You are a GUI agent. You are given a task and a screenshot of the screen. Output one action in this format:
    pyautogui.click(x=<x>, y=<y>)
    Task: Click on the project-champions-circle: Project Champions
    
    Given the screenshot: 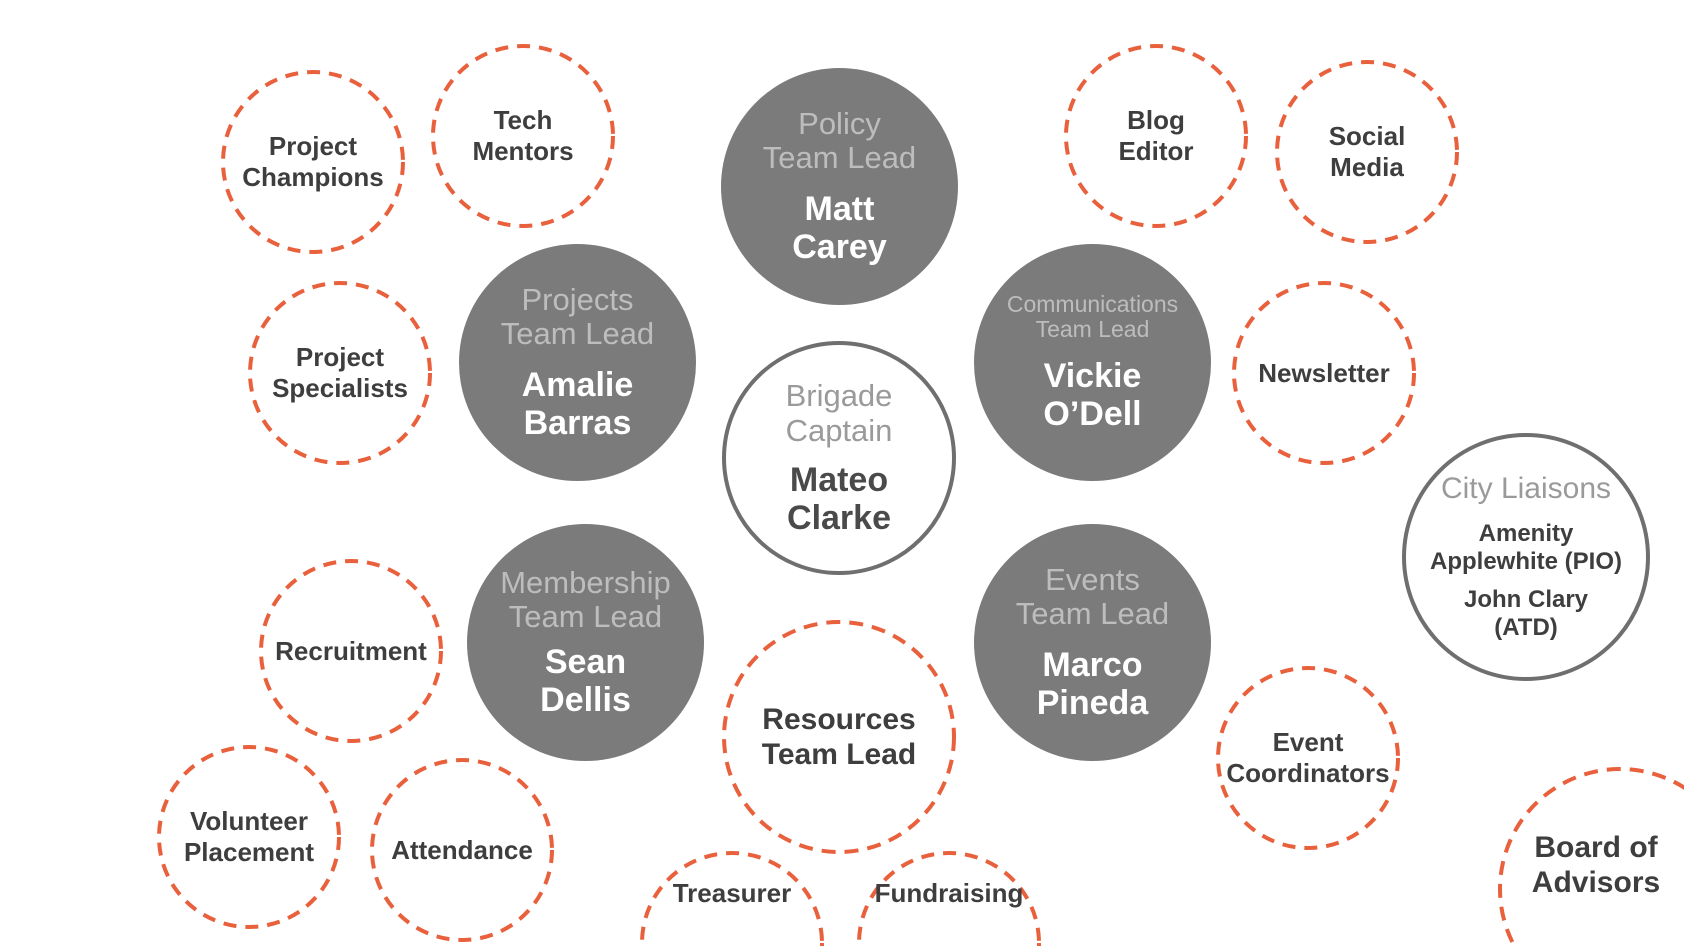 What is the action you would take?
    pyautogui.click(x=313, y=162)
    